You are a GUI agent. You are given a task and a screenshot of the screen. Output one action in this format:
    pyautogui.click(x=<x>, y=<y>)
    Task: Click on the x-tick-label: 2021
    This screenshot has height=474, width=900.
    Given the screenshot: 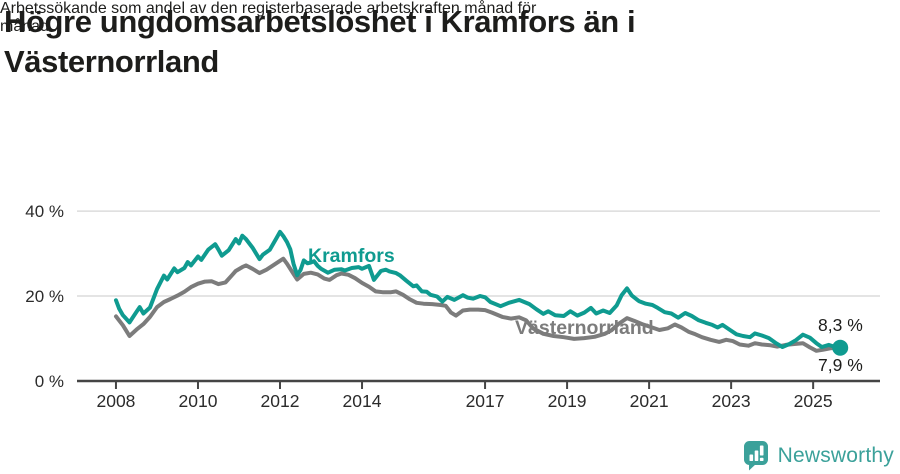 What is the action you would take?
    pyautogui.click(x=649, y=401)
    